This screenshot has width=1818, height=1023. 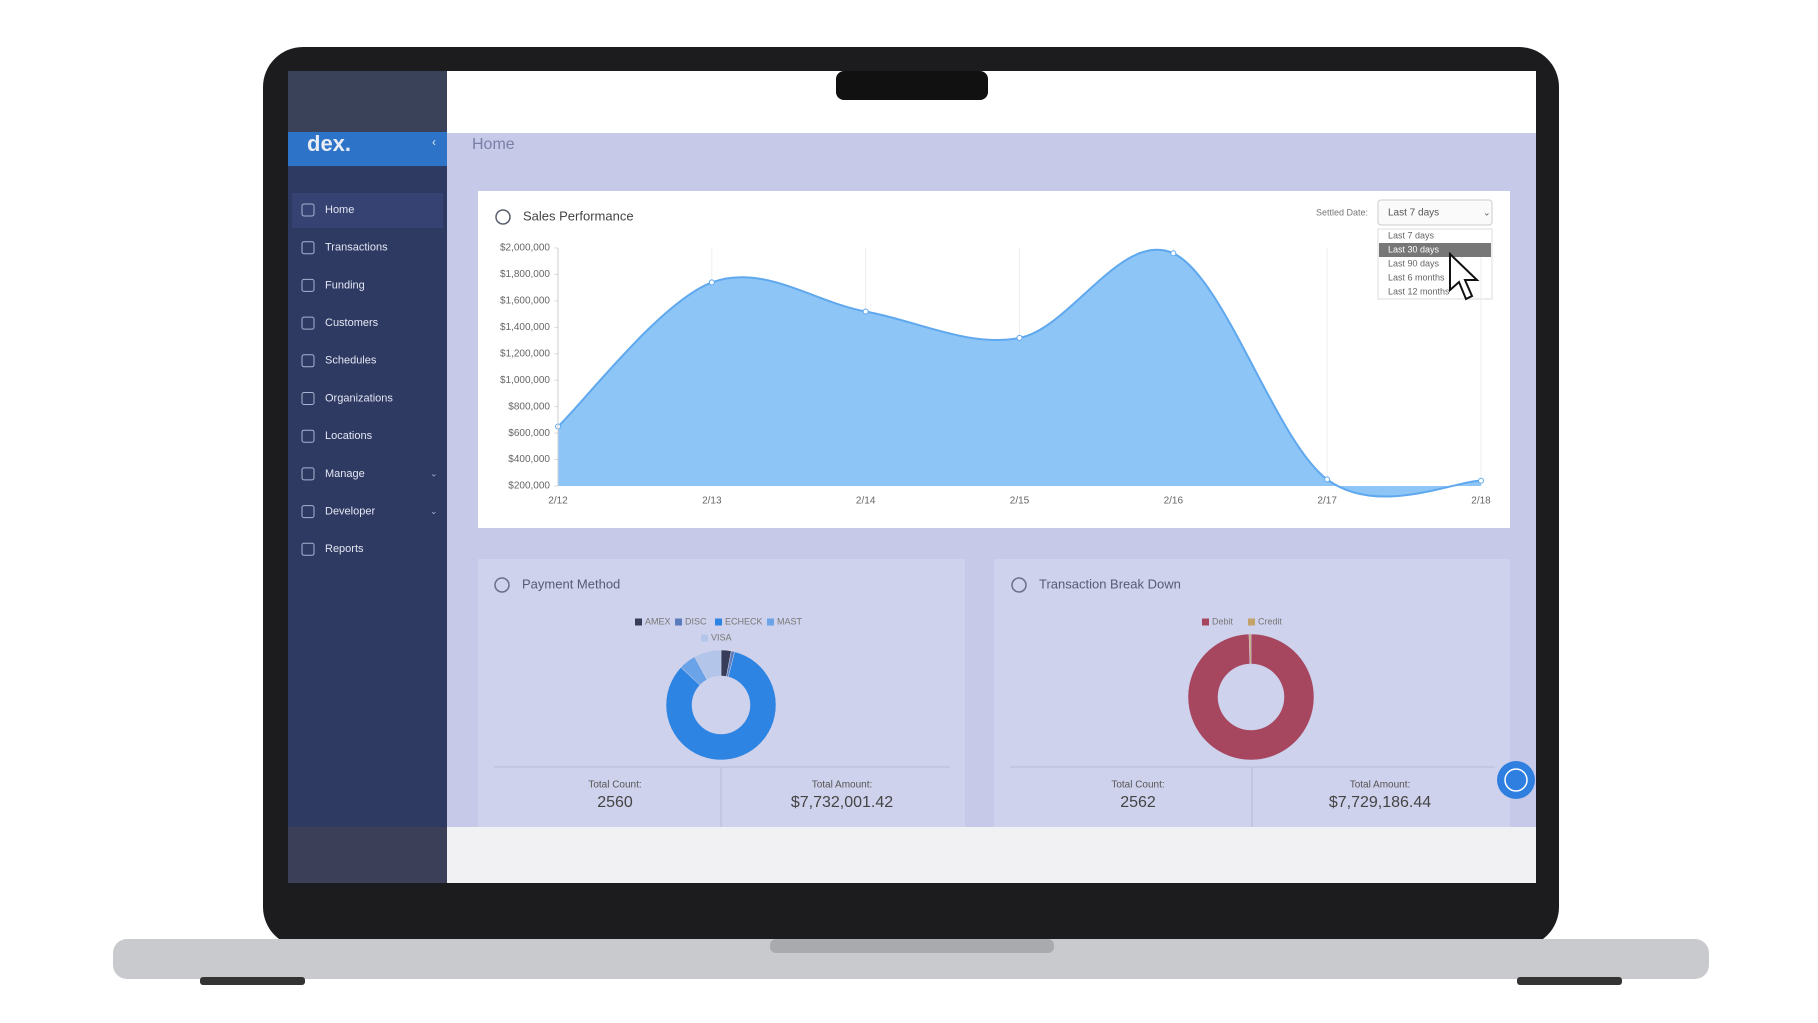 What do you see at coordinates (1411, 235) in the screenshot?
I see `dropdown-option: Last 7 days` at bounding box center [1411, 235].